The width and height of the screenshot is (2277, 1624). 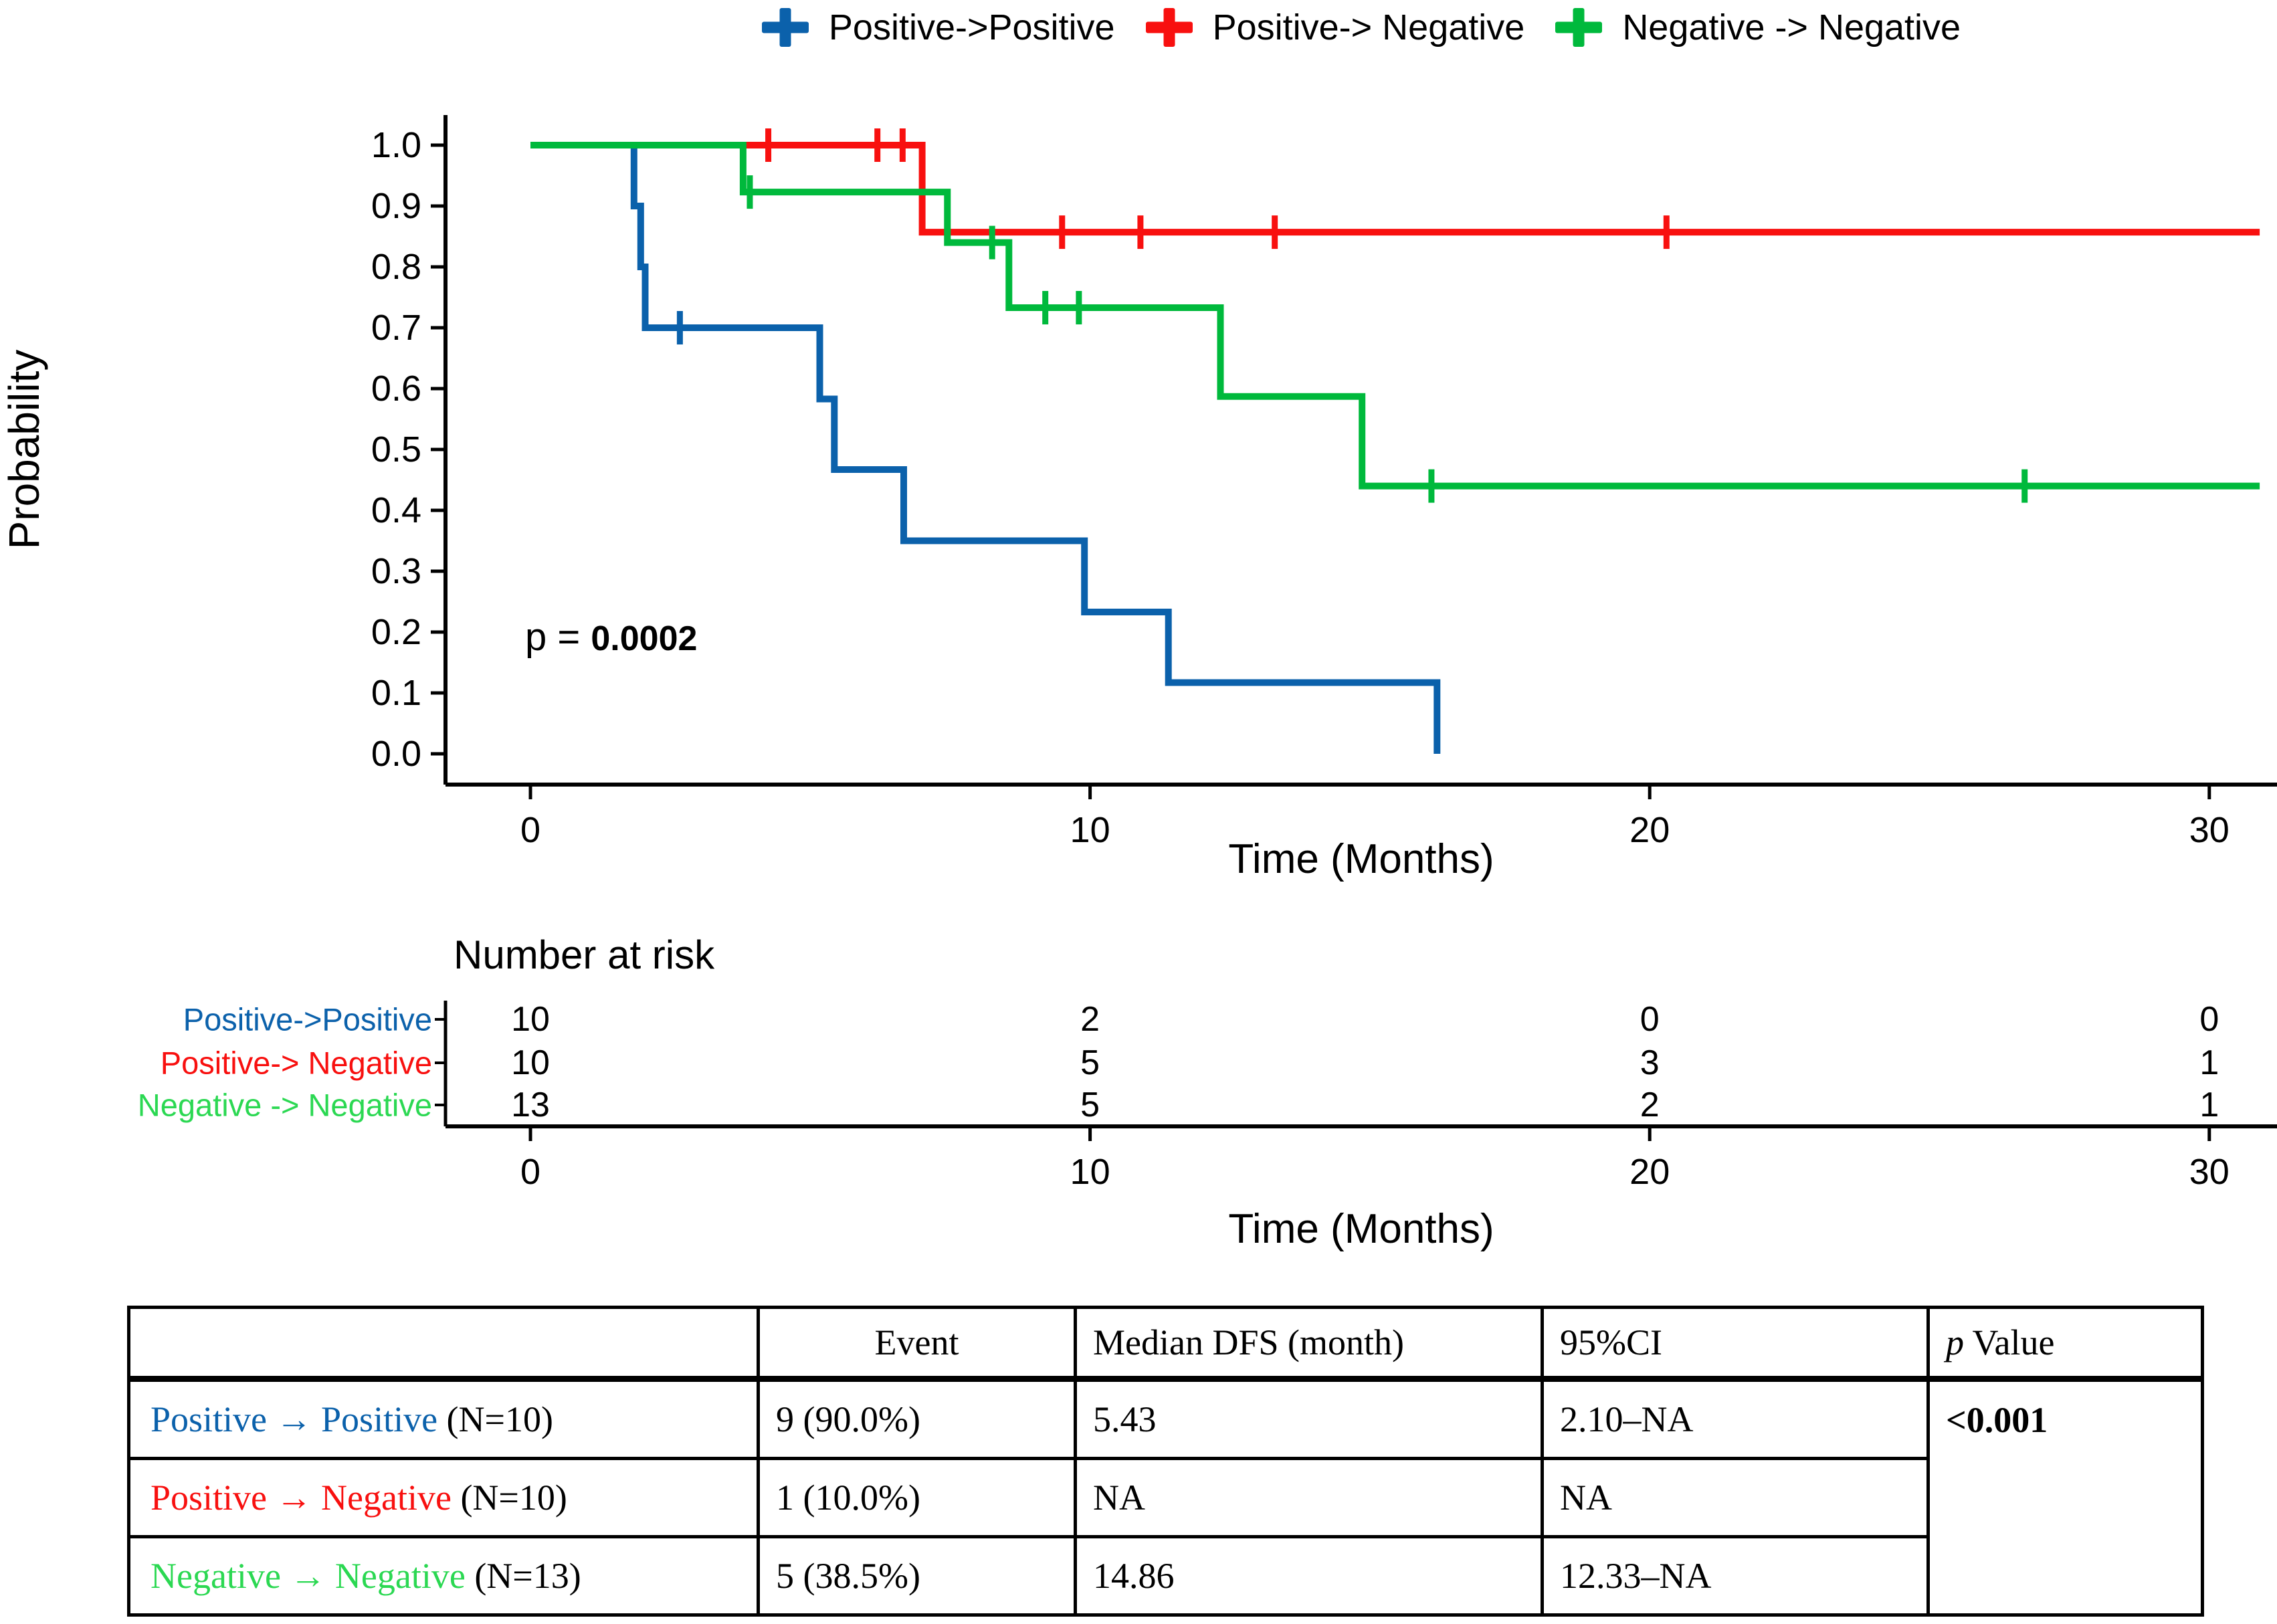 What do you see at coordinates (1090, 830) in the screenshot?
I see `x-tick-label: 10` at bounding box center [1090, 830].